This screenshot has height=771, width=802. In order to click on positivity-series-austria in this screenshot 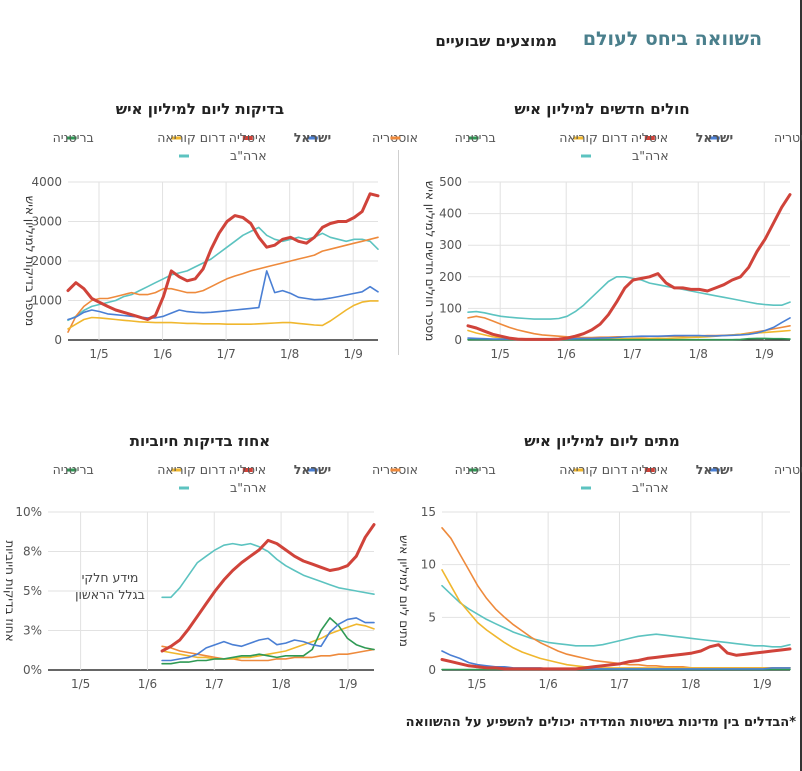, I will do `click(268, 639)`.